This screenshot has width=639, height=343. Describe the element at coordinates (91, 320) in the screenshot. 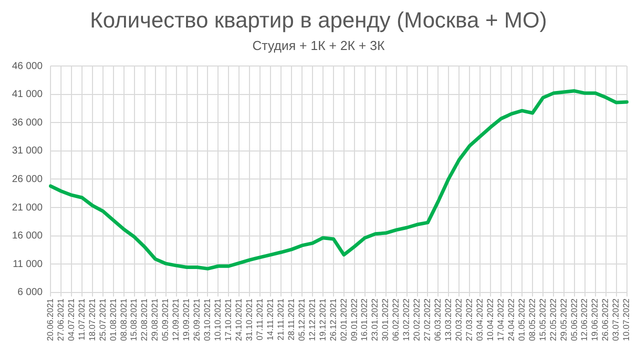

I see `x-tick-label: 18.07.2021` at that location.